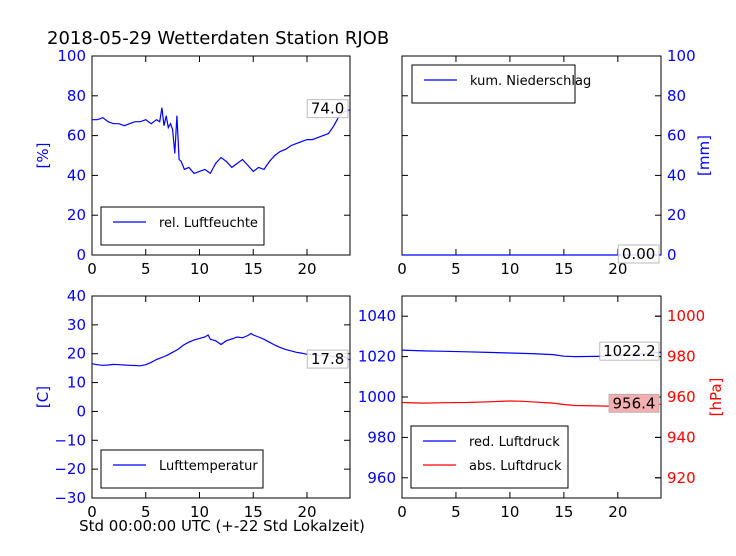  What do you see at coordinates (377, 357) in the screenshot?
I see `pressure-ytick-label: 1020` at bounding box center [377, 357].